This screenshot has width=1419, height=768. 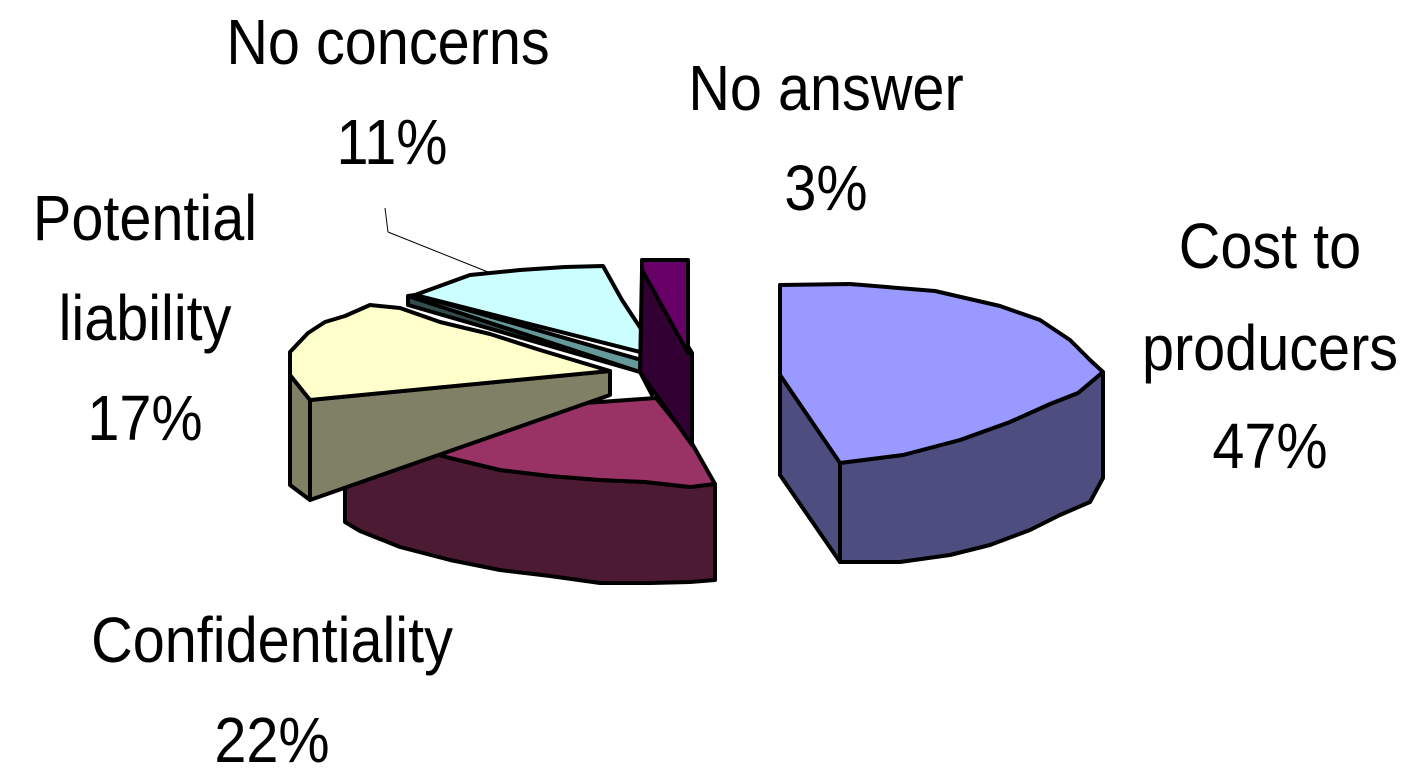 What do you see at coordinates (272, 639) in the screenshot?
I see `slice-label-confidentiality: Confidentiality` at bounding box center [272, 639].